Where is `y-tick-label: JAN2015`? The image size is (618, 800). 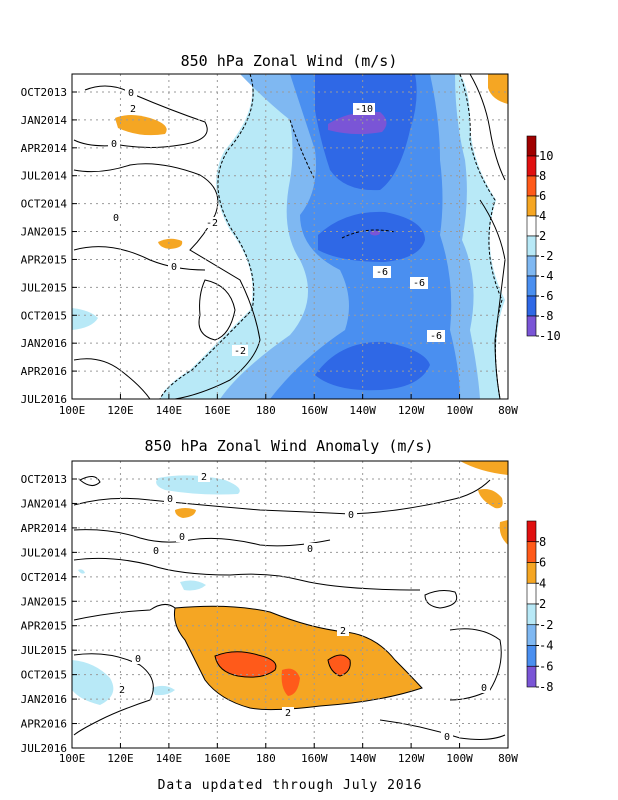 y-tick-label: JAN2015 is located at coordinates (44, 601).